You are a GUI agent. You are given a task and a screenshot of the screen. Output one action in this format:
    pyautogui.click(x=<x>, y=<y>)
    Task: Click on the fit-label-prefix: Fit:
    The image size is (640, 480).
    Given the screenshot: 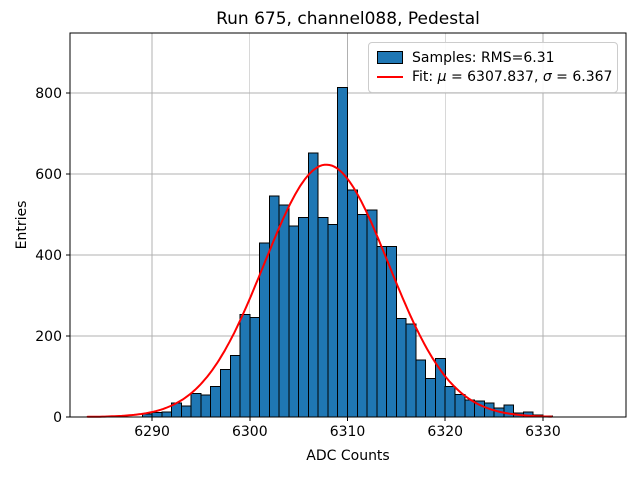 What is the action you would take?
    pyautogui.click(x=425, y=77)
    